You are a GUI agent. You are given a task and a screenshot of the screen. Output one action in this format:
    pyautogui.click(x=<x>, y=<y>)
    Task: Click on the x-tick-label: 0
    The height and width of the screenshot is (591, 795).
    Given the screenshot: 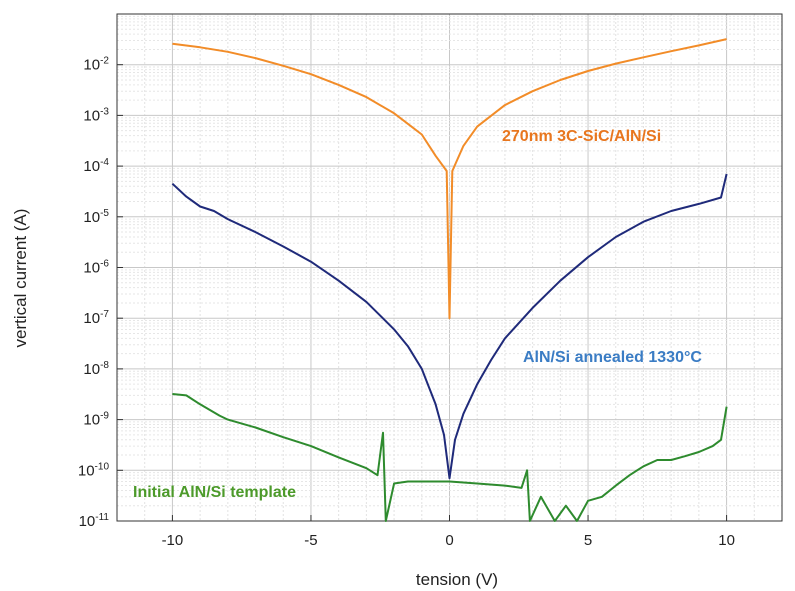 What is the action you would take?
    pyautogui.click(x=449, y=540)
    